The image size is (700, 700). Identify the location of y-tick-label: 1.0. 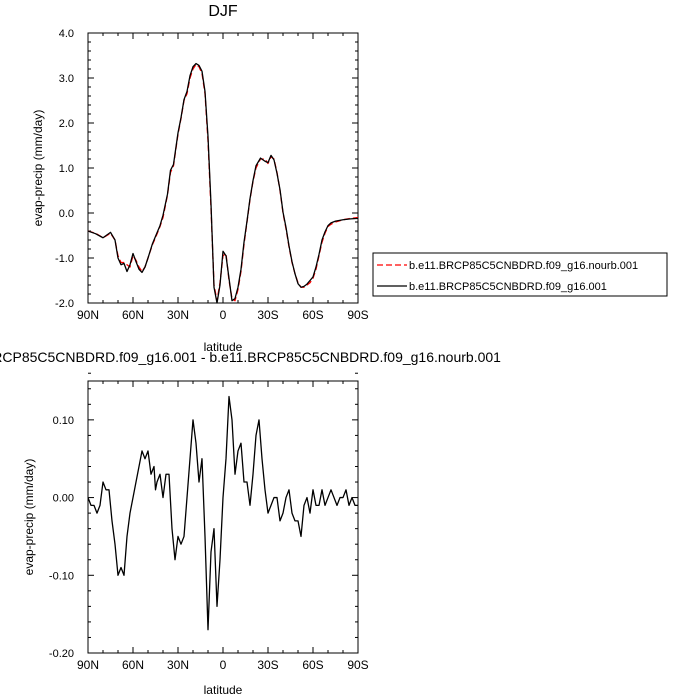
(66, 169).